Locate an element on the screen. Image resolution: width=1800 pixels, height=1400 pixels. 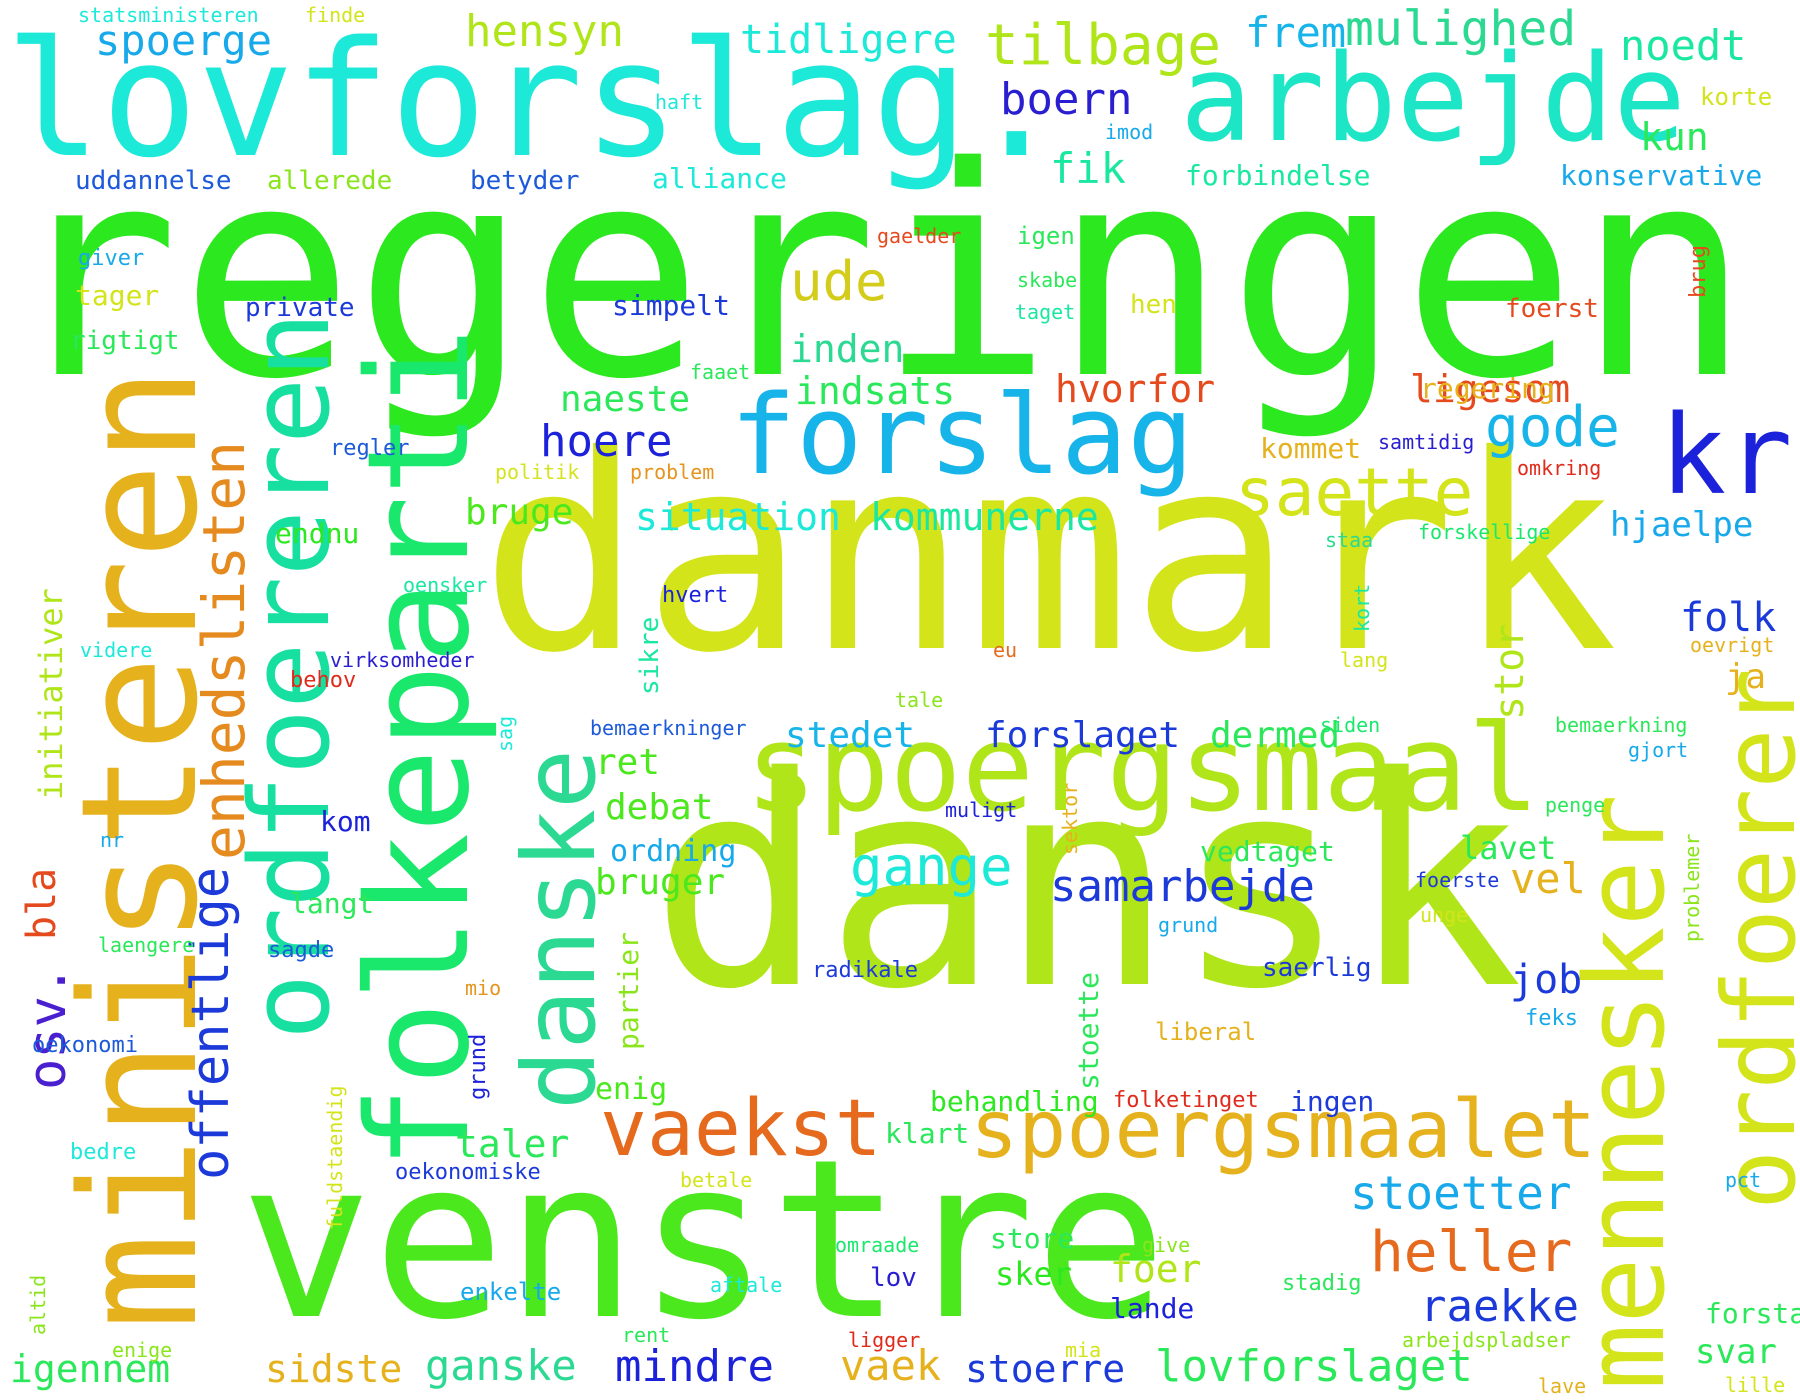
word-naeste: naeste is located at coordinates (625, 399).